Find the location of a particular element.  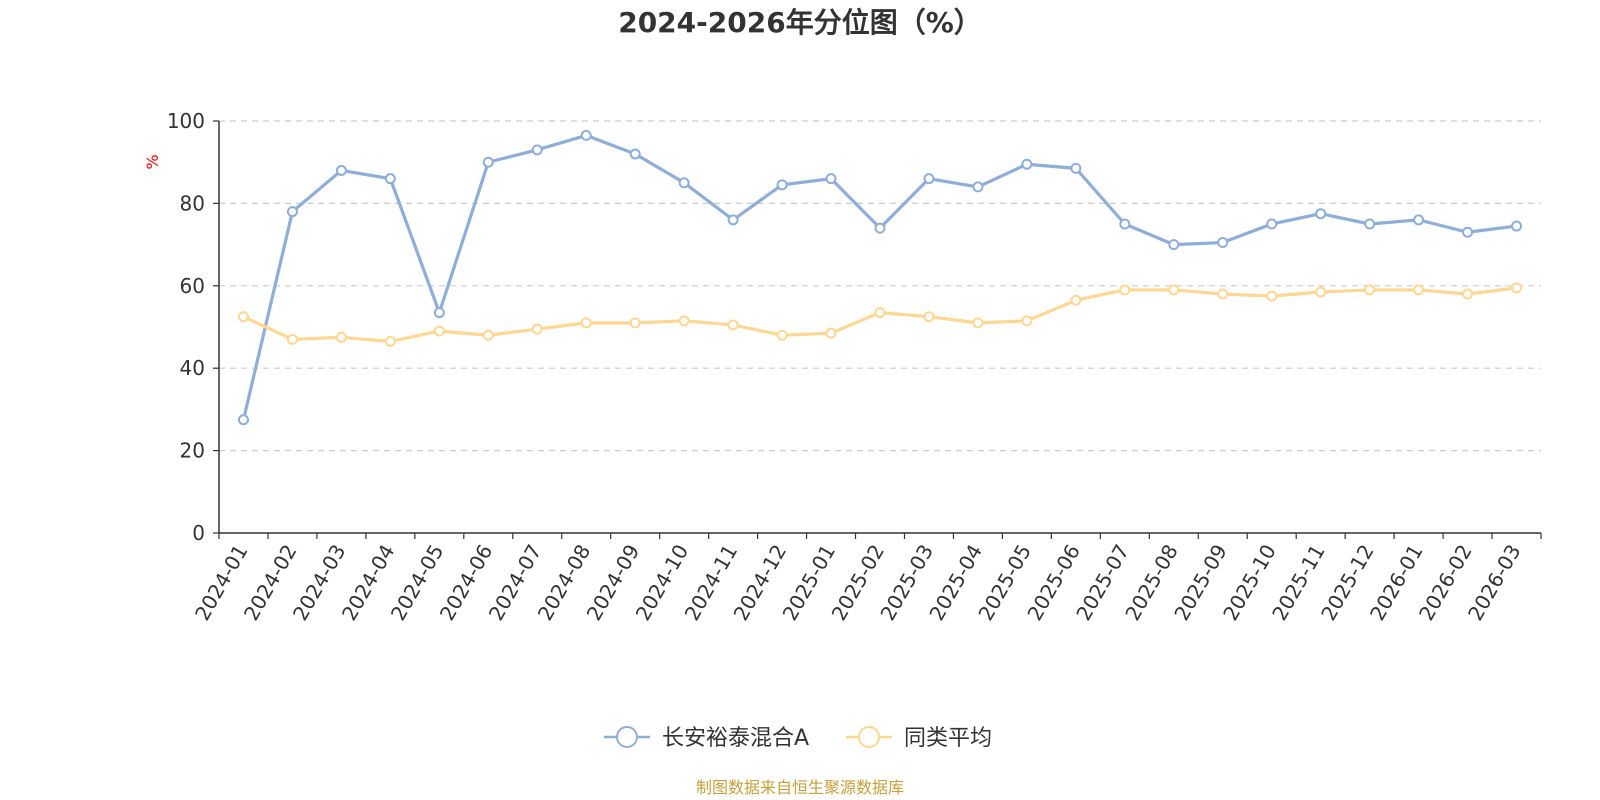

y-tick-label: 100 is located at coordinates (186, 121).